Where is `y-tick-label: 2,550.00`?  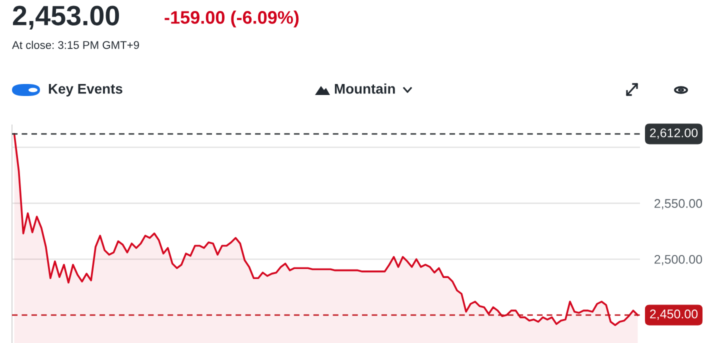
y-tick-label: 2,550.00 is located at coordinates (678, 204).